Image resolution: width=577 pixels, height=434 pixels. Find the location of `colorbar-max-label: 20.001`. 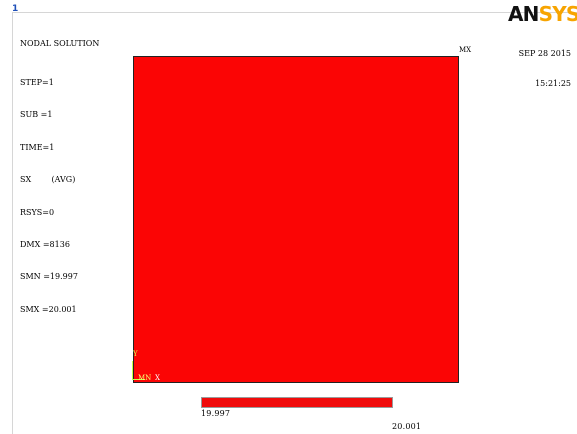

colorbar-max-label: 20.001 is located at coordinates (407, 426).